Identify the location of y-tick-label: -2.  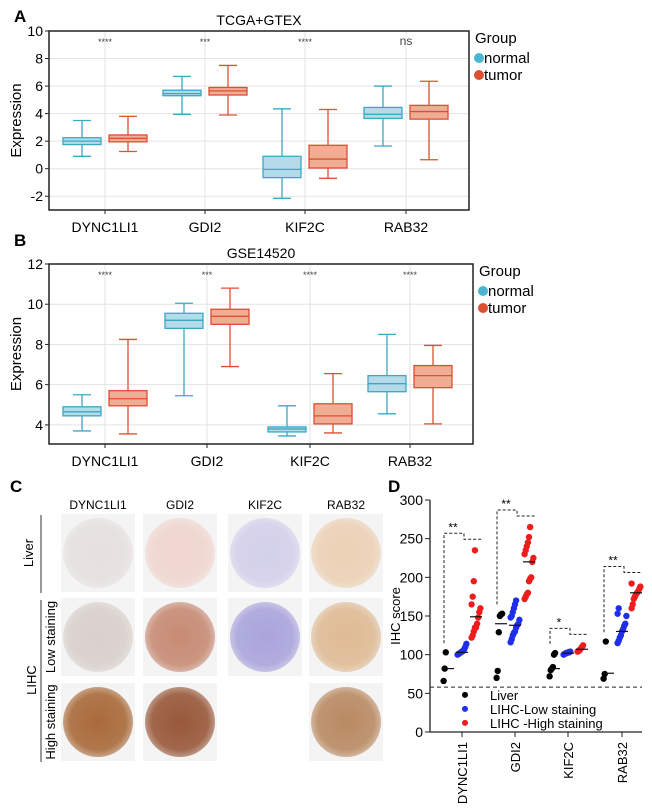
(37, 196).